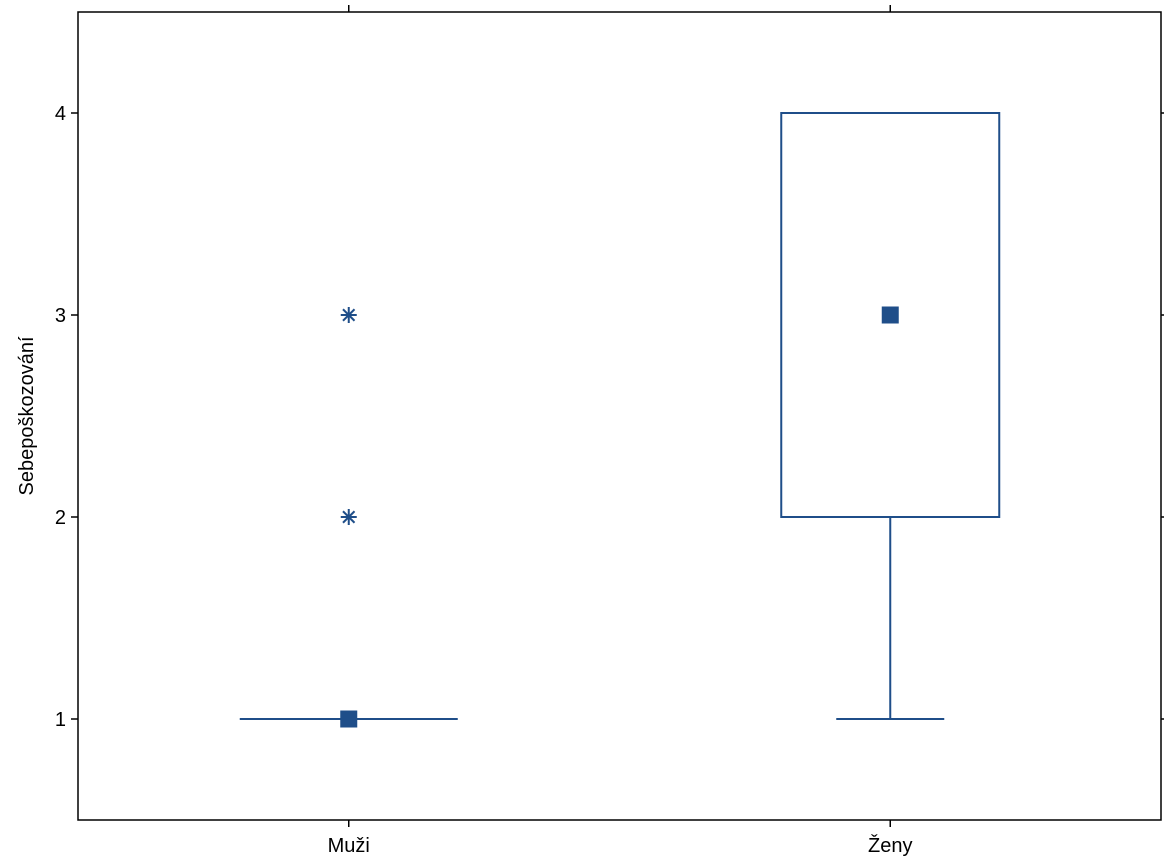  Describe the element at coordinates (60, 518) in the screenshot. I see `y-tick-label: 2` at that location.